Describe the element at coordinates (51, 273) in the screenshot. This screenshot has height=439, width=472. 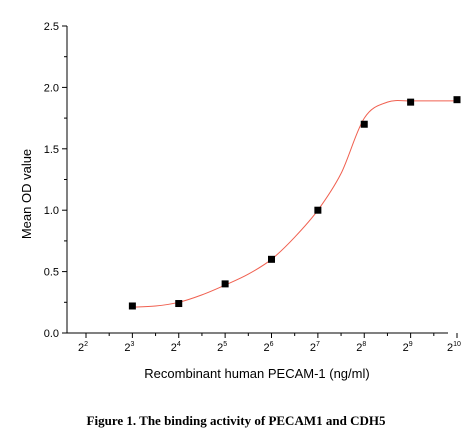
I see `y-tick-label: 0.5` at that location.